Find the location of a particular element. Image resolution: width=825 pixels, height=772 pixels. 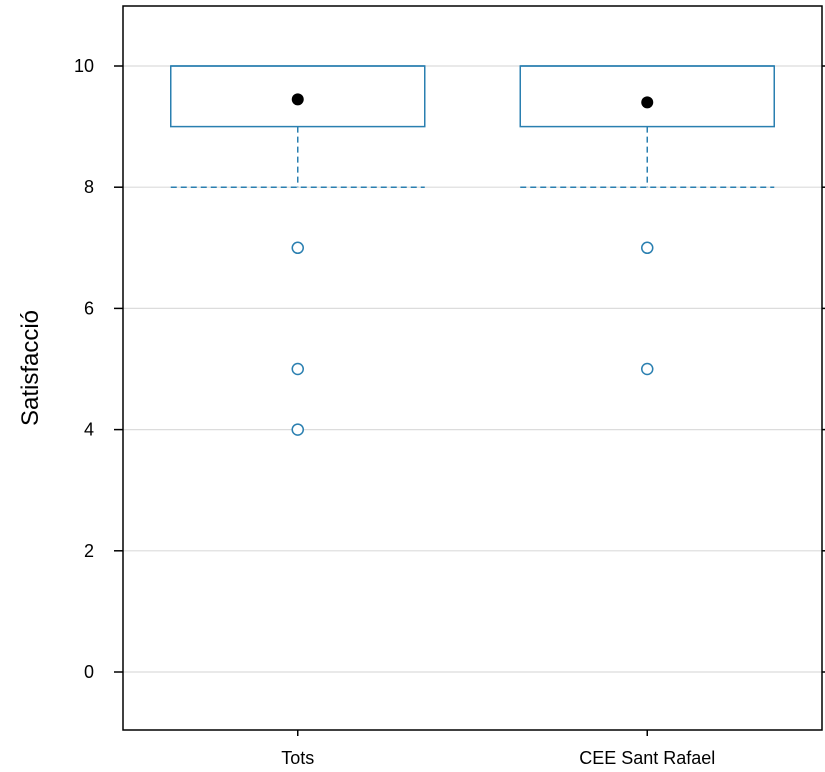

x-tick-label: CEE Sant Rafael is located at coordinates (647, 758).